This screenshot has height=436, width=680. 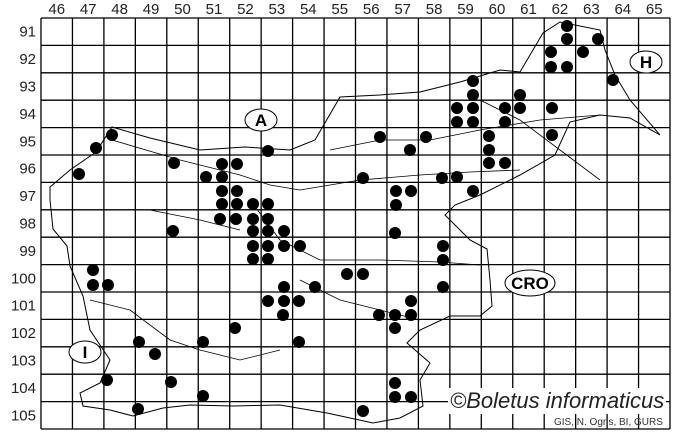 I want to click on row-label: 92, so click(x=27, y=59).